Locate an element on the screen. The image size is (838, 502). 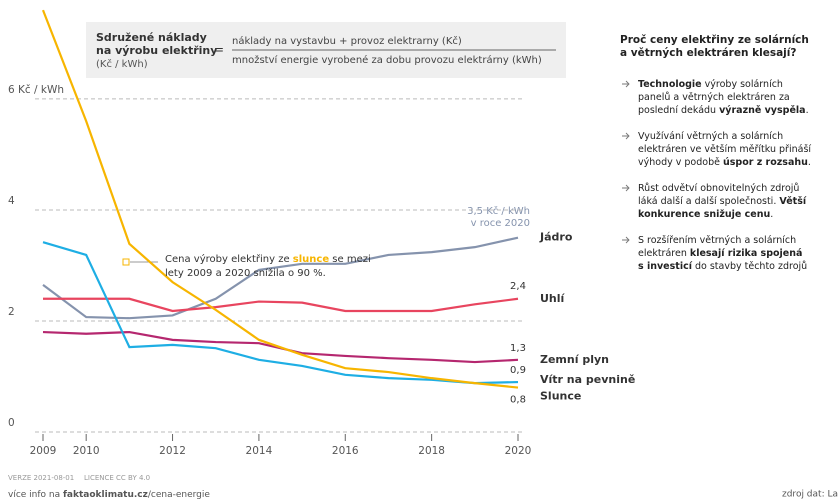
x-tick-label: 2012 is located at coordinates (172, 451).